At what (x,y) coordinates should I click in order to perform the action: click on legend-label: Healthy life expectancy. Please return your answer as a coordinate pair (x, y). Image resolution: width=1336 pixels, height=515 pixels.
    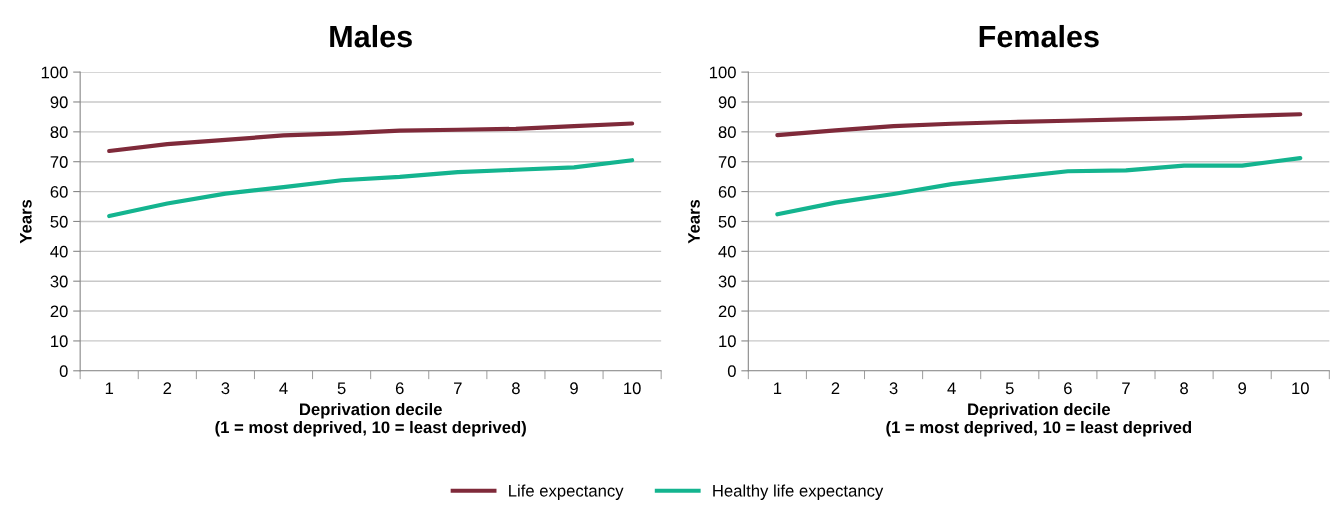
    Looking at the image, I should click on (798, 492).